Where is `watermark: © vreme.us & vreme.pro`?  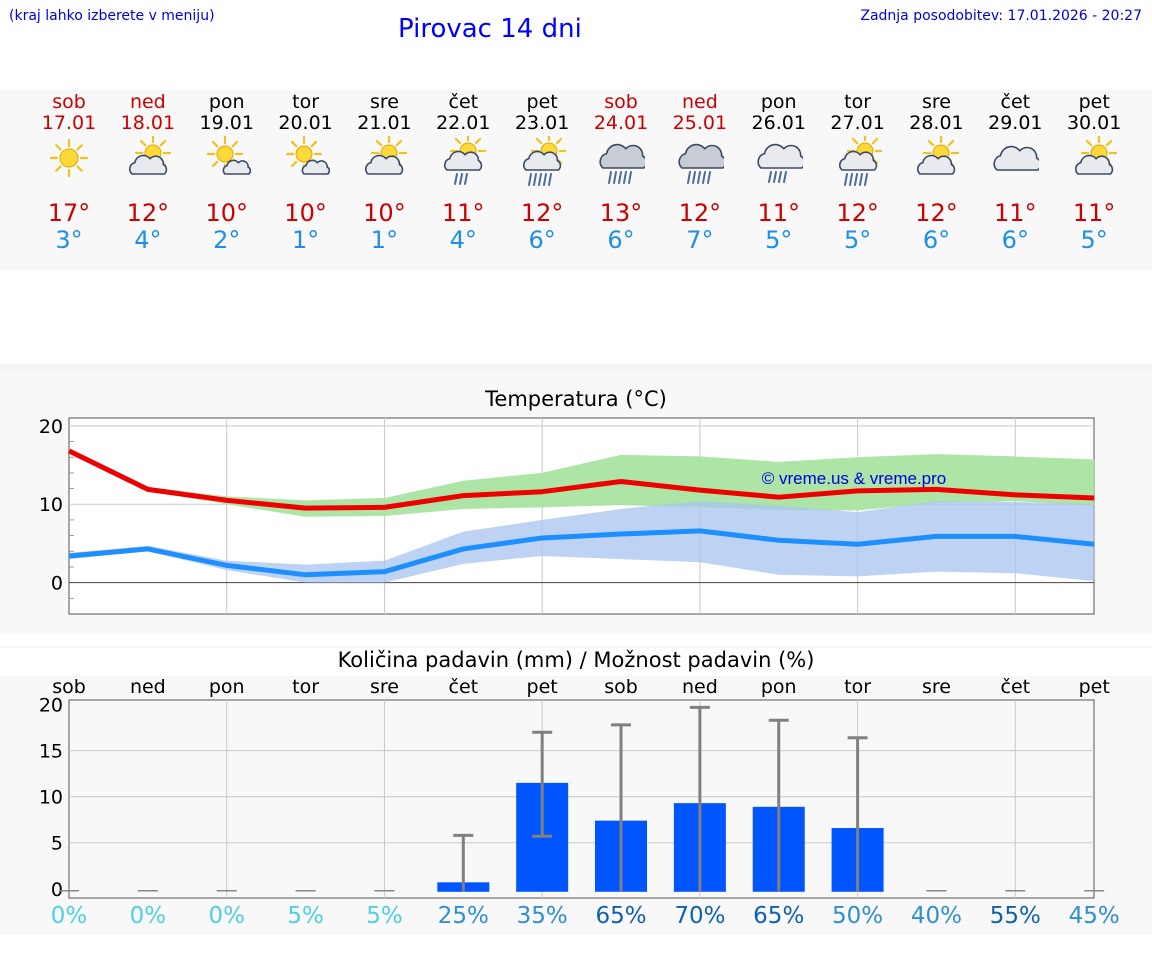
watermark: © vreme.us & vreme.pro is located at coordinates (854, 478).